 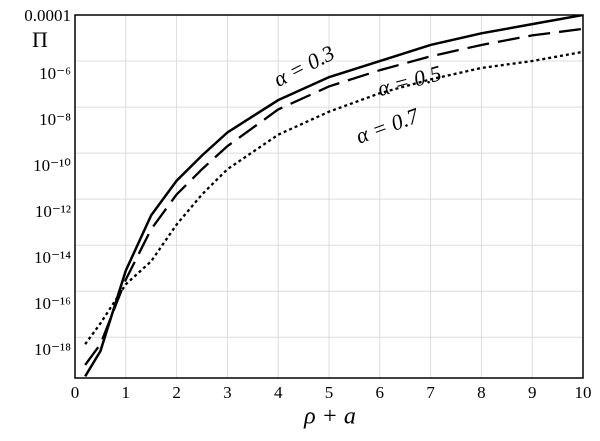 What do you see at coordinates (52, 303) in the screenshot?
I see `y-tick-label: 10⁻¹⁶` at bounding box center [52, 303].